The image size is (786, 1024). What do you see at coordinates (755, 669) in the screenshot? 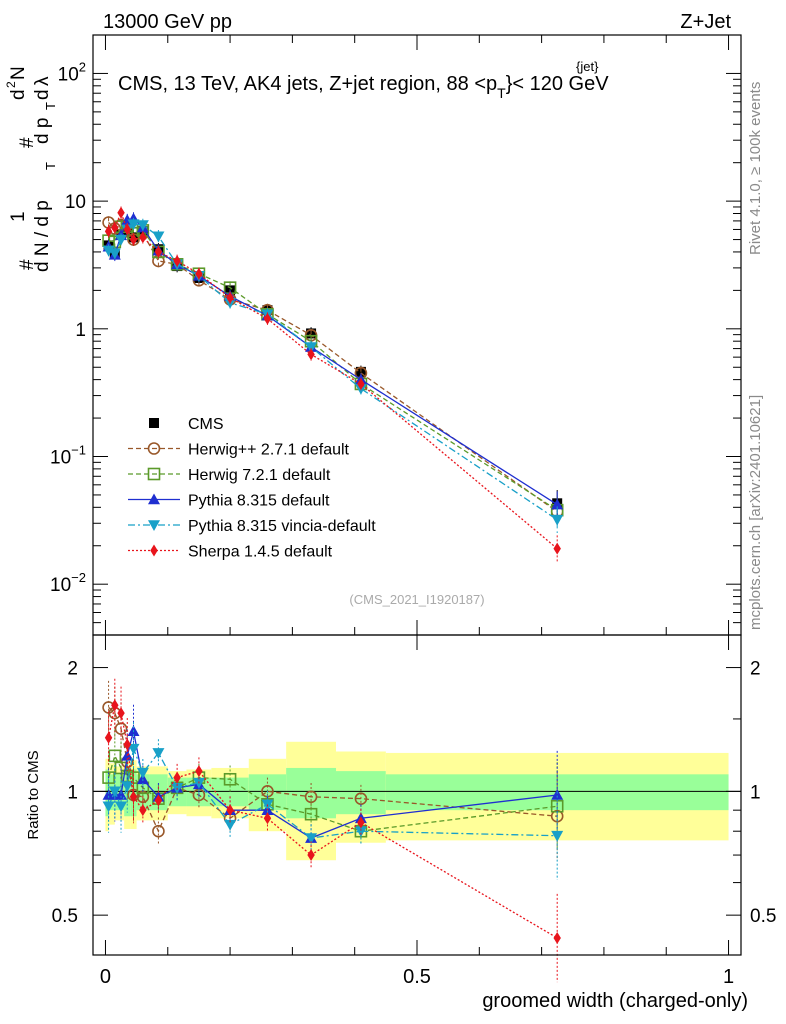
I see `ratio-y-tick-label-right: 2` at bounding box center [755, 669].